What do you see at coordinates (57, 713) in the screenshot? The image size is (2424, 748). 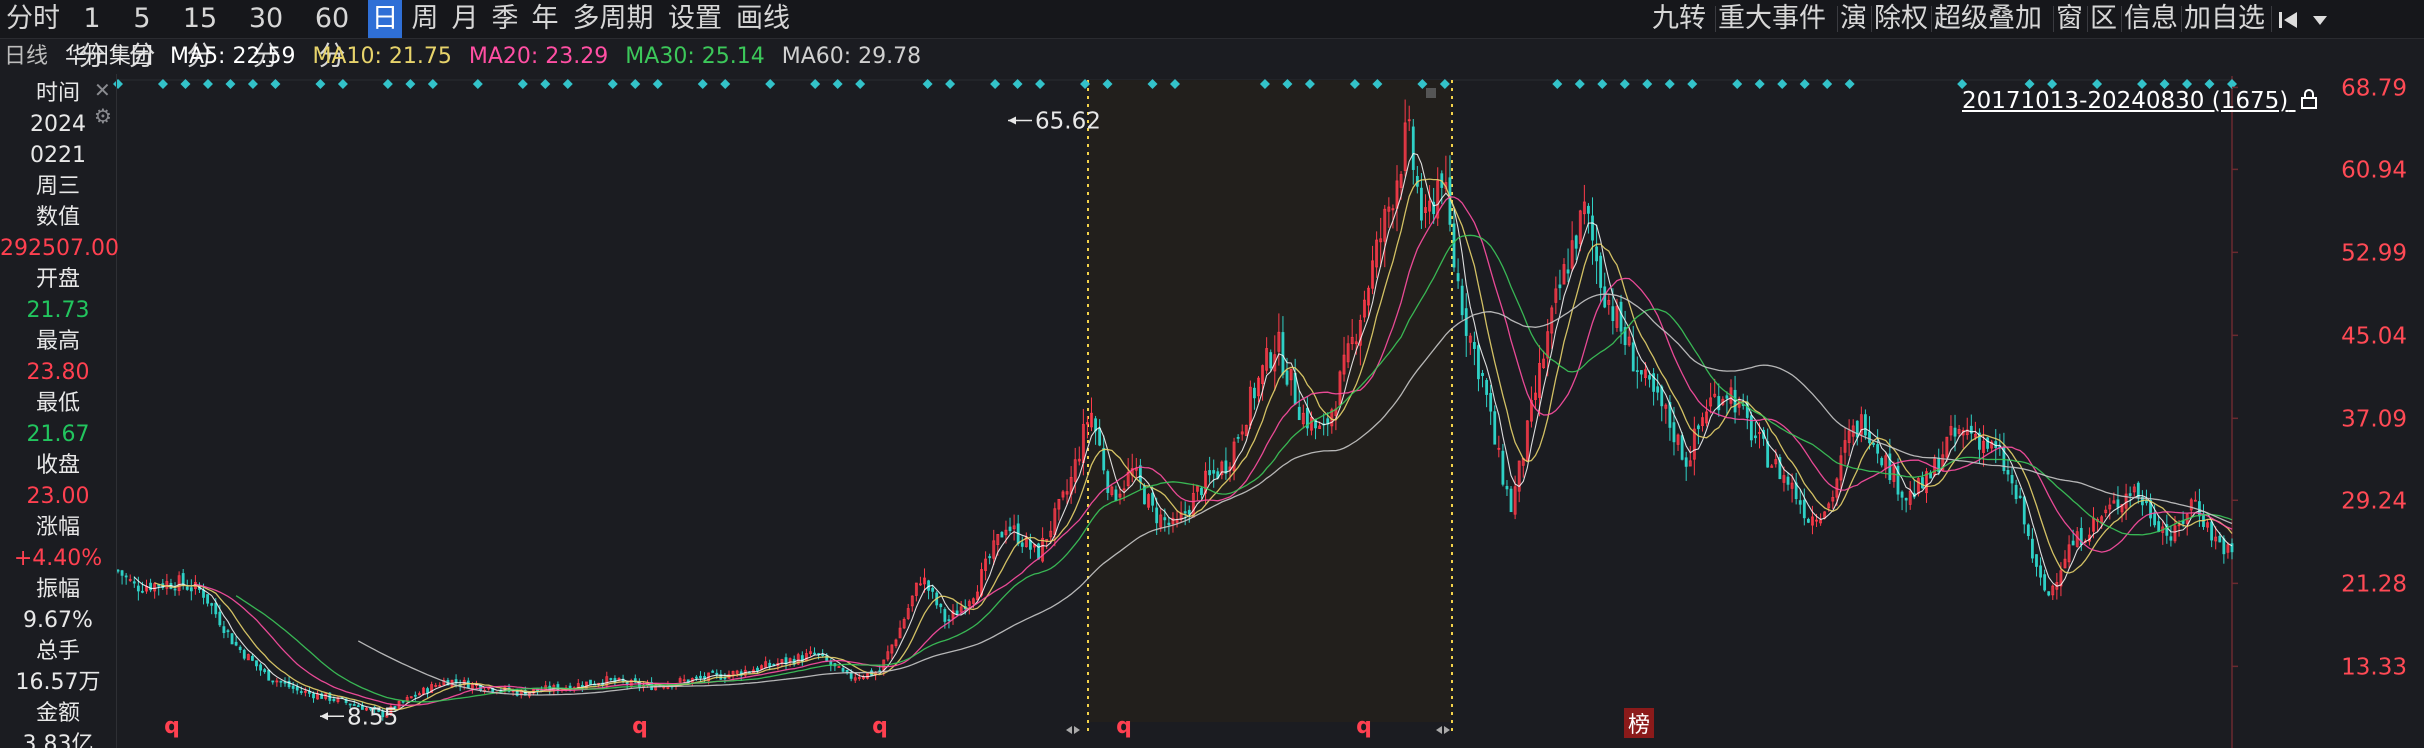 I see `amount-label: 金额` at bounding box center [57, 713].